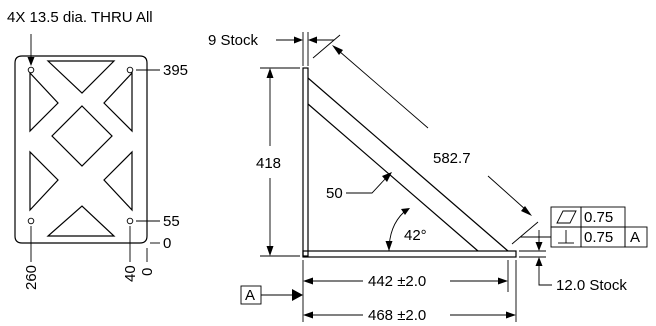  I want to click on flatness-icon, so click(566, 217).